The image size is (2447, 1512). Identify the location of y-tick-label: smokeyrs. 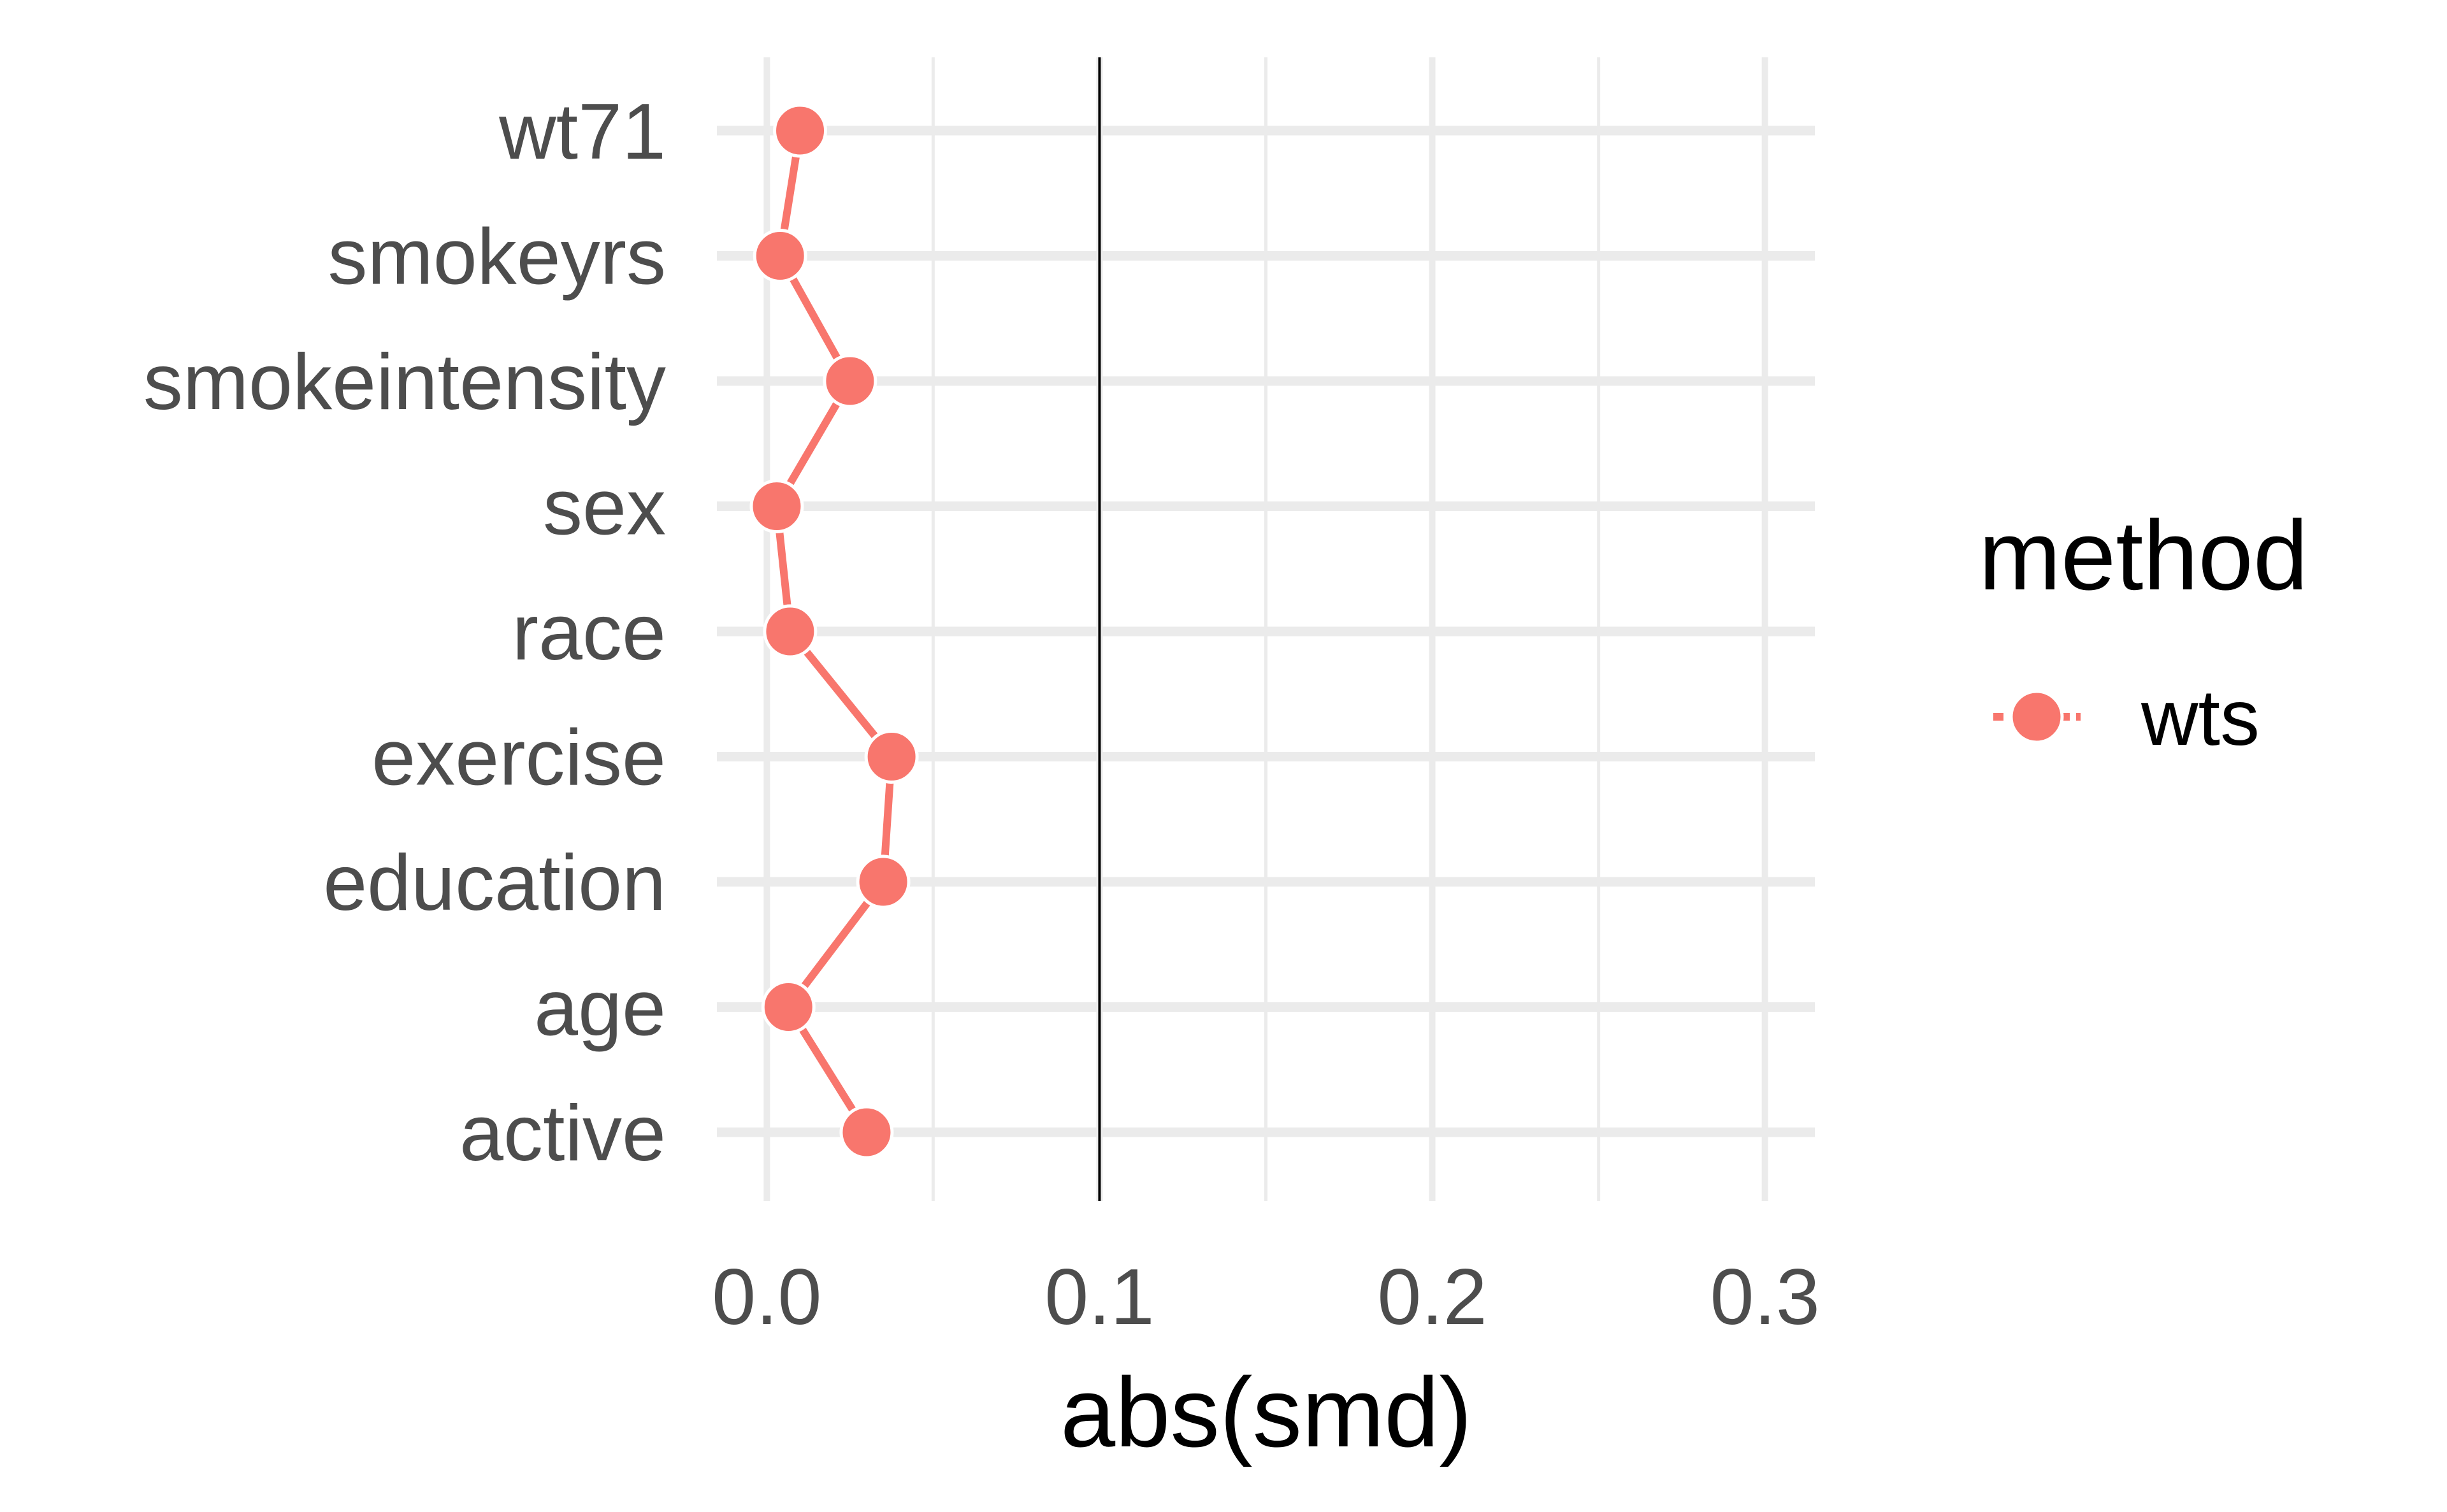
(497, 257).